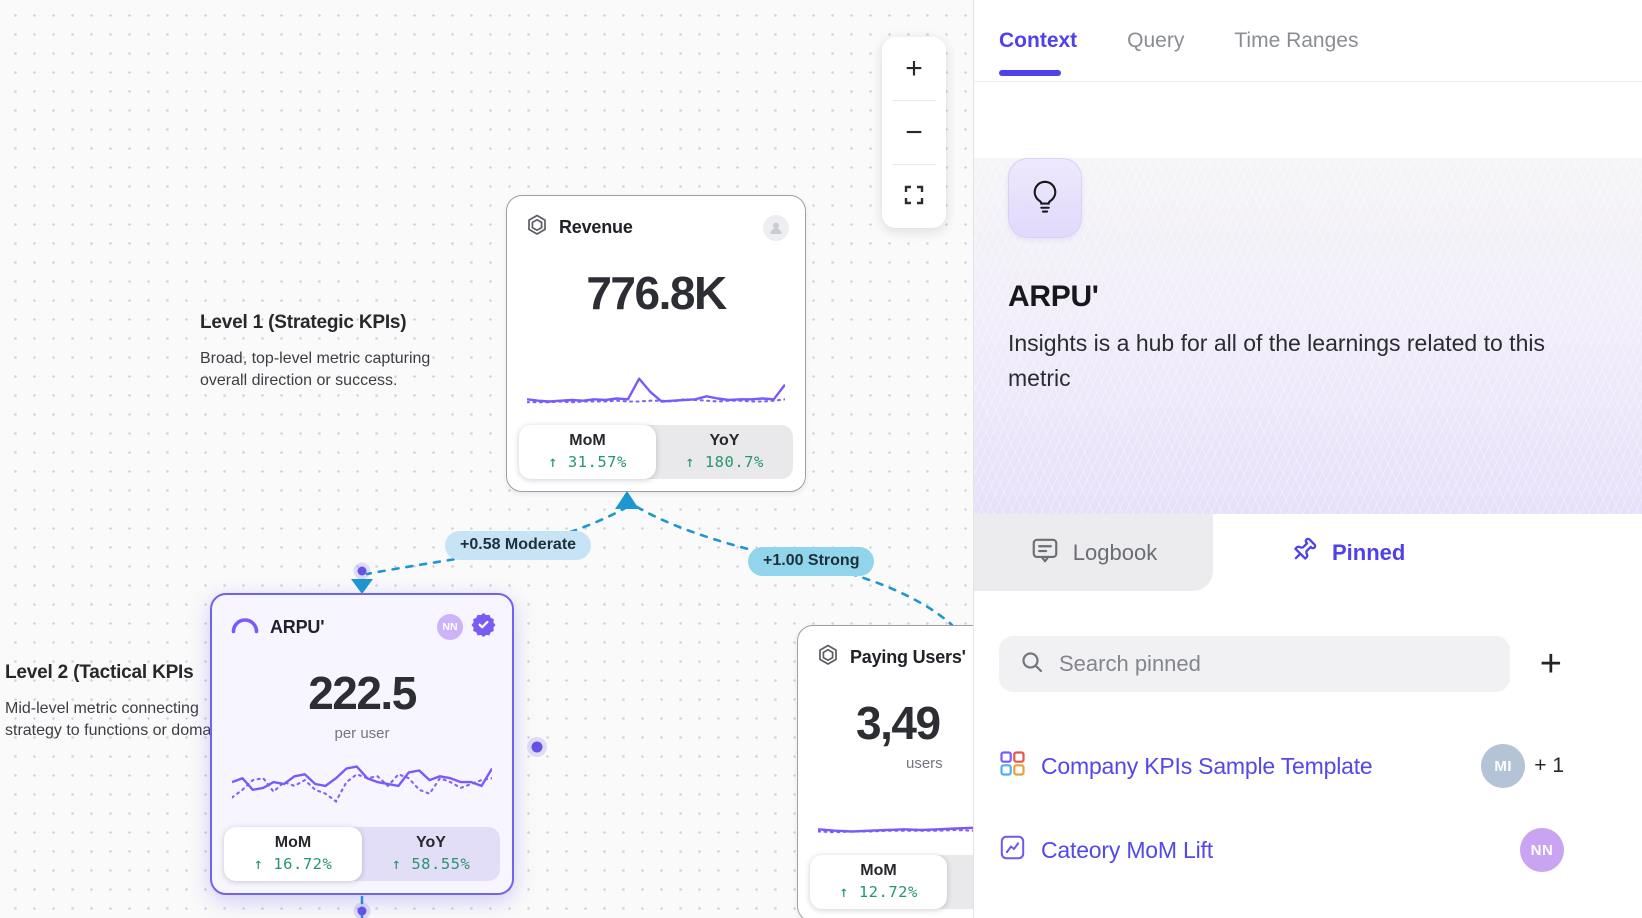 The height and width of the screenshot is (918, 1642). I want to click on stat-mom: MoM ↑ 12.72%, so click(878, 882).